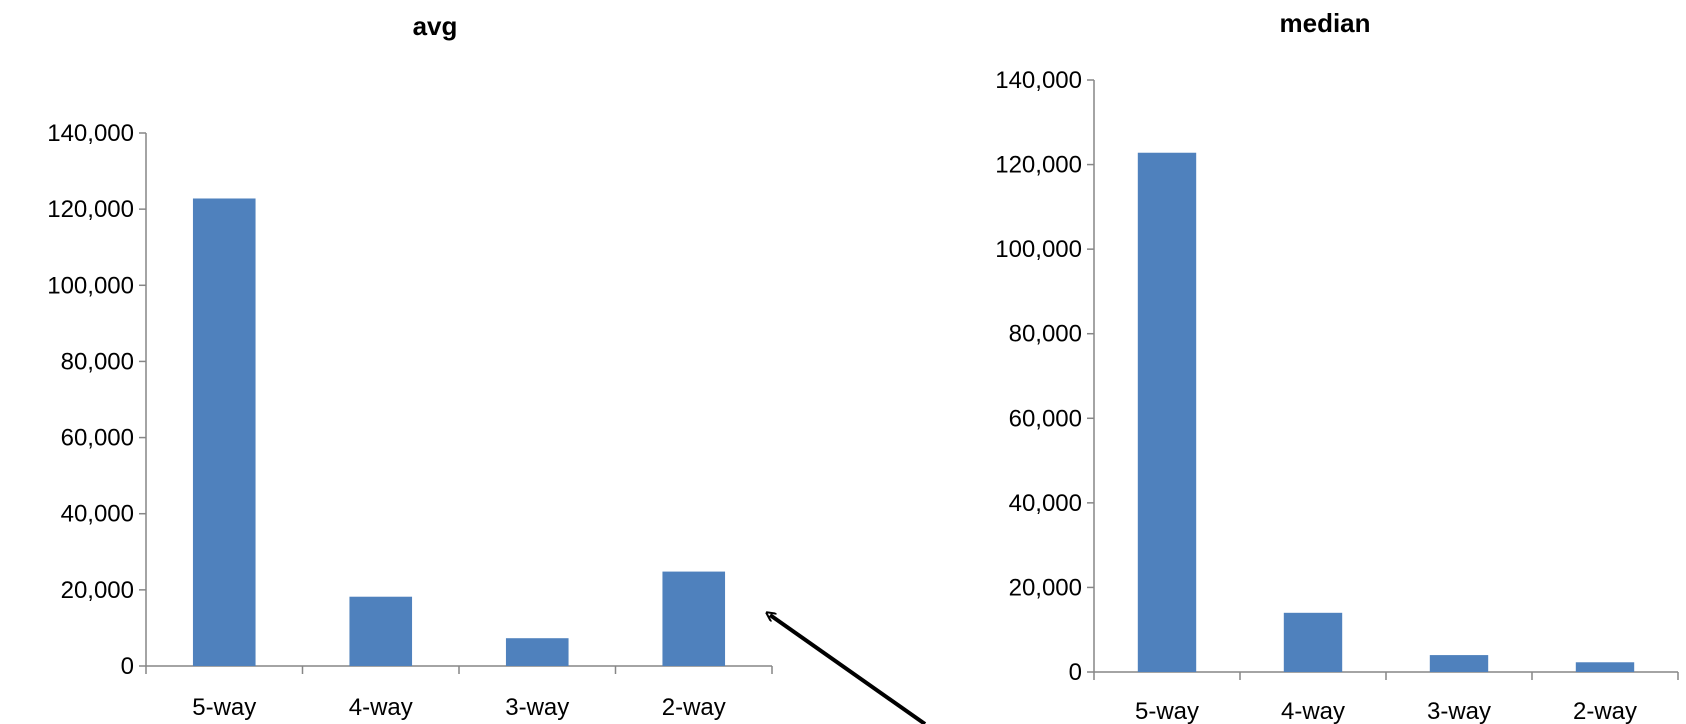  What do you see at coordinates (435, 26) in the screenshot?
I see `chart-title: avg` at bounding box center [435, 26].